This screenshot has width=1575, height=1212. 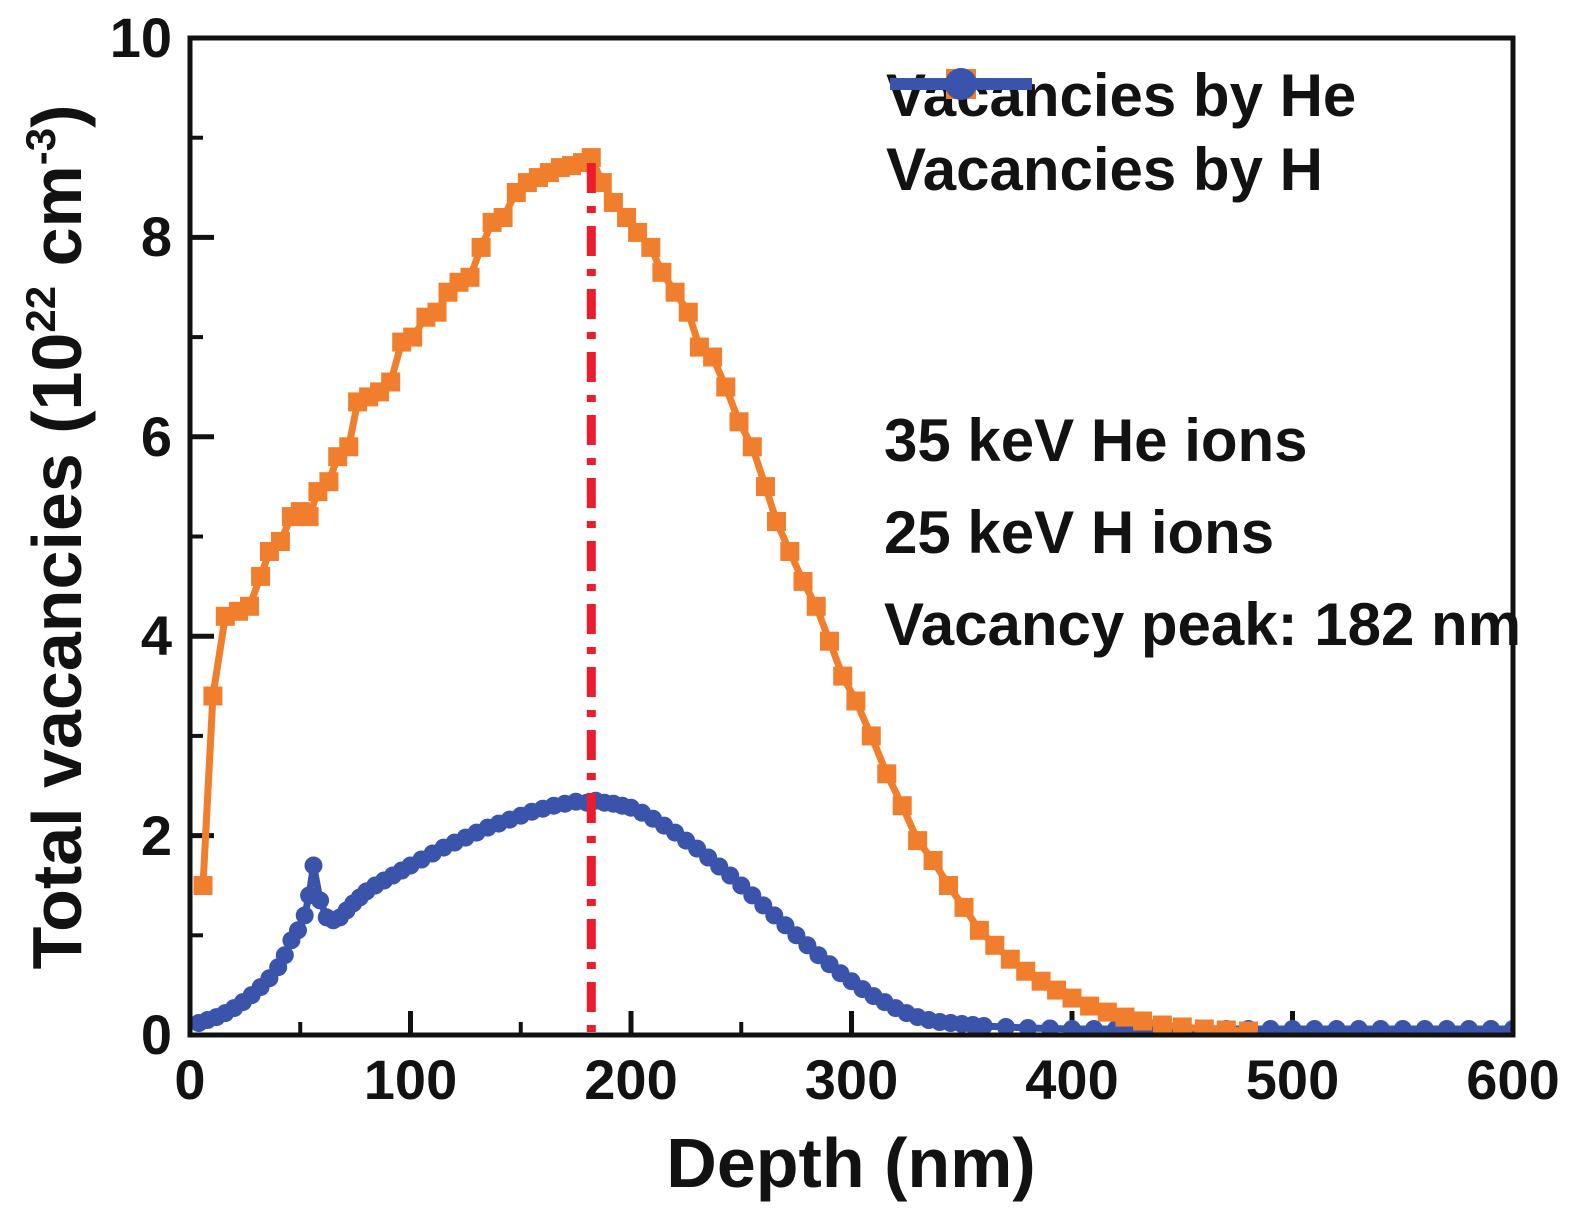 What do you see at coordinates (1104, 169) in the screenshot?
I see `legend-label-h: Vacancies by H` at bounding box center [1104, 169].